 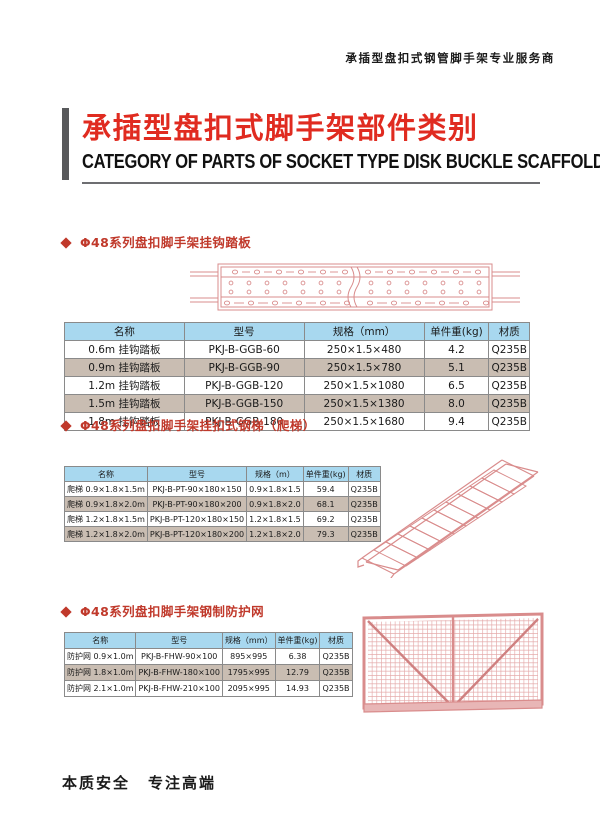 I want to click on cell-model: PKJ-B-PT-90×180×200, so click(x=197, y=504).